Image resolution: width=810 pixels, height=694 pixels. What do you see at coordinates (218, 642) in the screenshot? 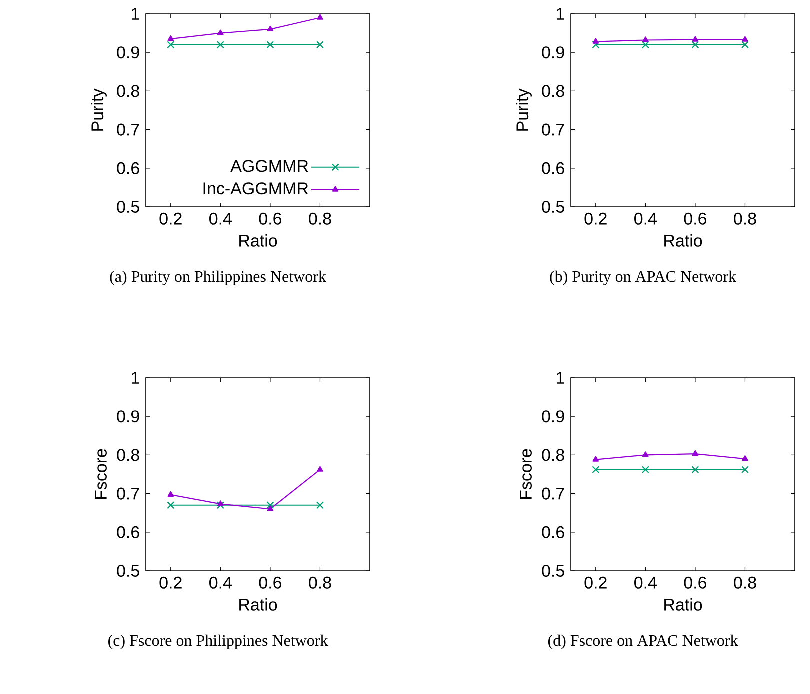
I see `text: (c) Fscore on Philippines Network` at bounding box center [218, 642].